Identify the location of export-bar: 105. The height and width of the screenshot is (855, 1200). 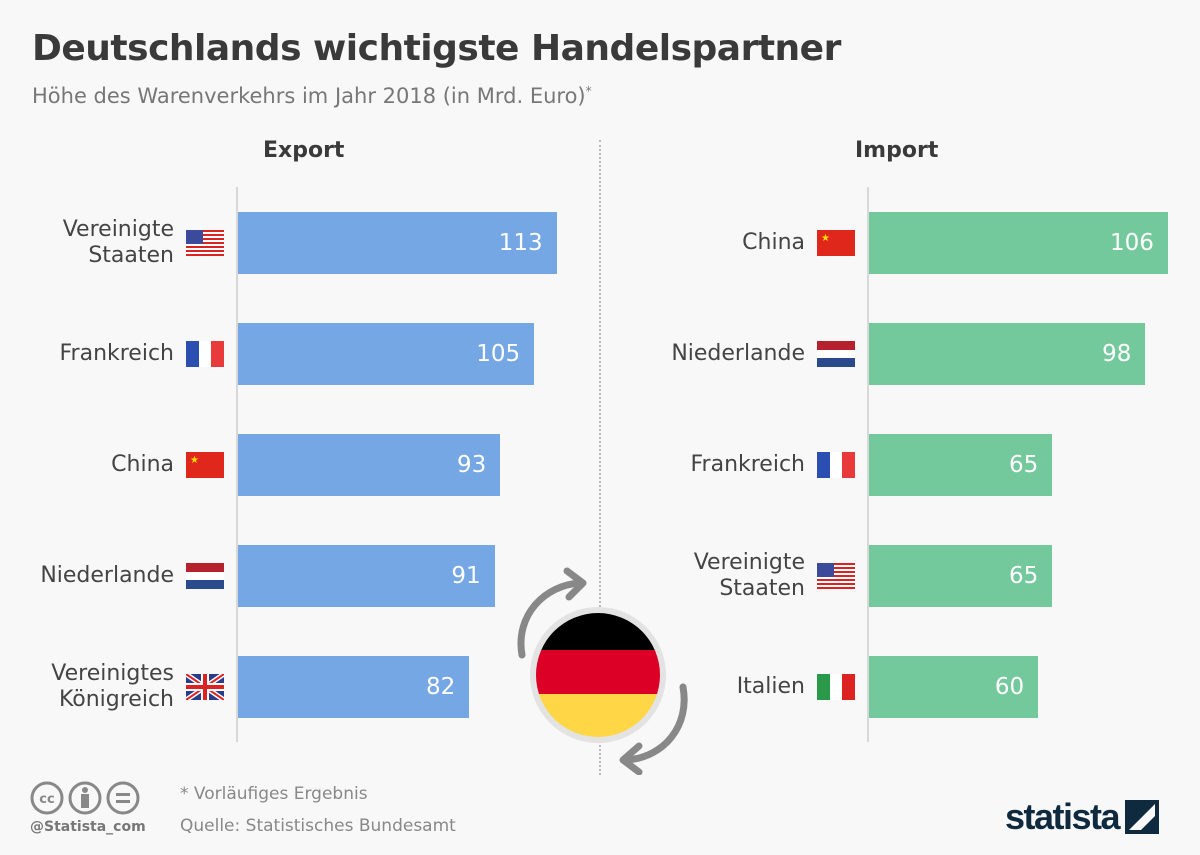
(386, 354).